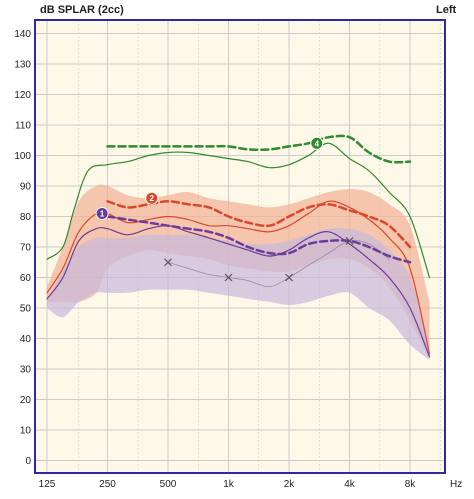 Image resolution: width=474 pixels, height=499 pixels. I want to click on x-axis-unit: Hz, so click(456, 484).